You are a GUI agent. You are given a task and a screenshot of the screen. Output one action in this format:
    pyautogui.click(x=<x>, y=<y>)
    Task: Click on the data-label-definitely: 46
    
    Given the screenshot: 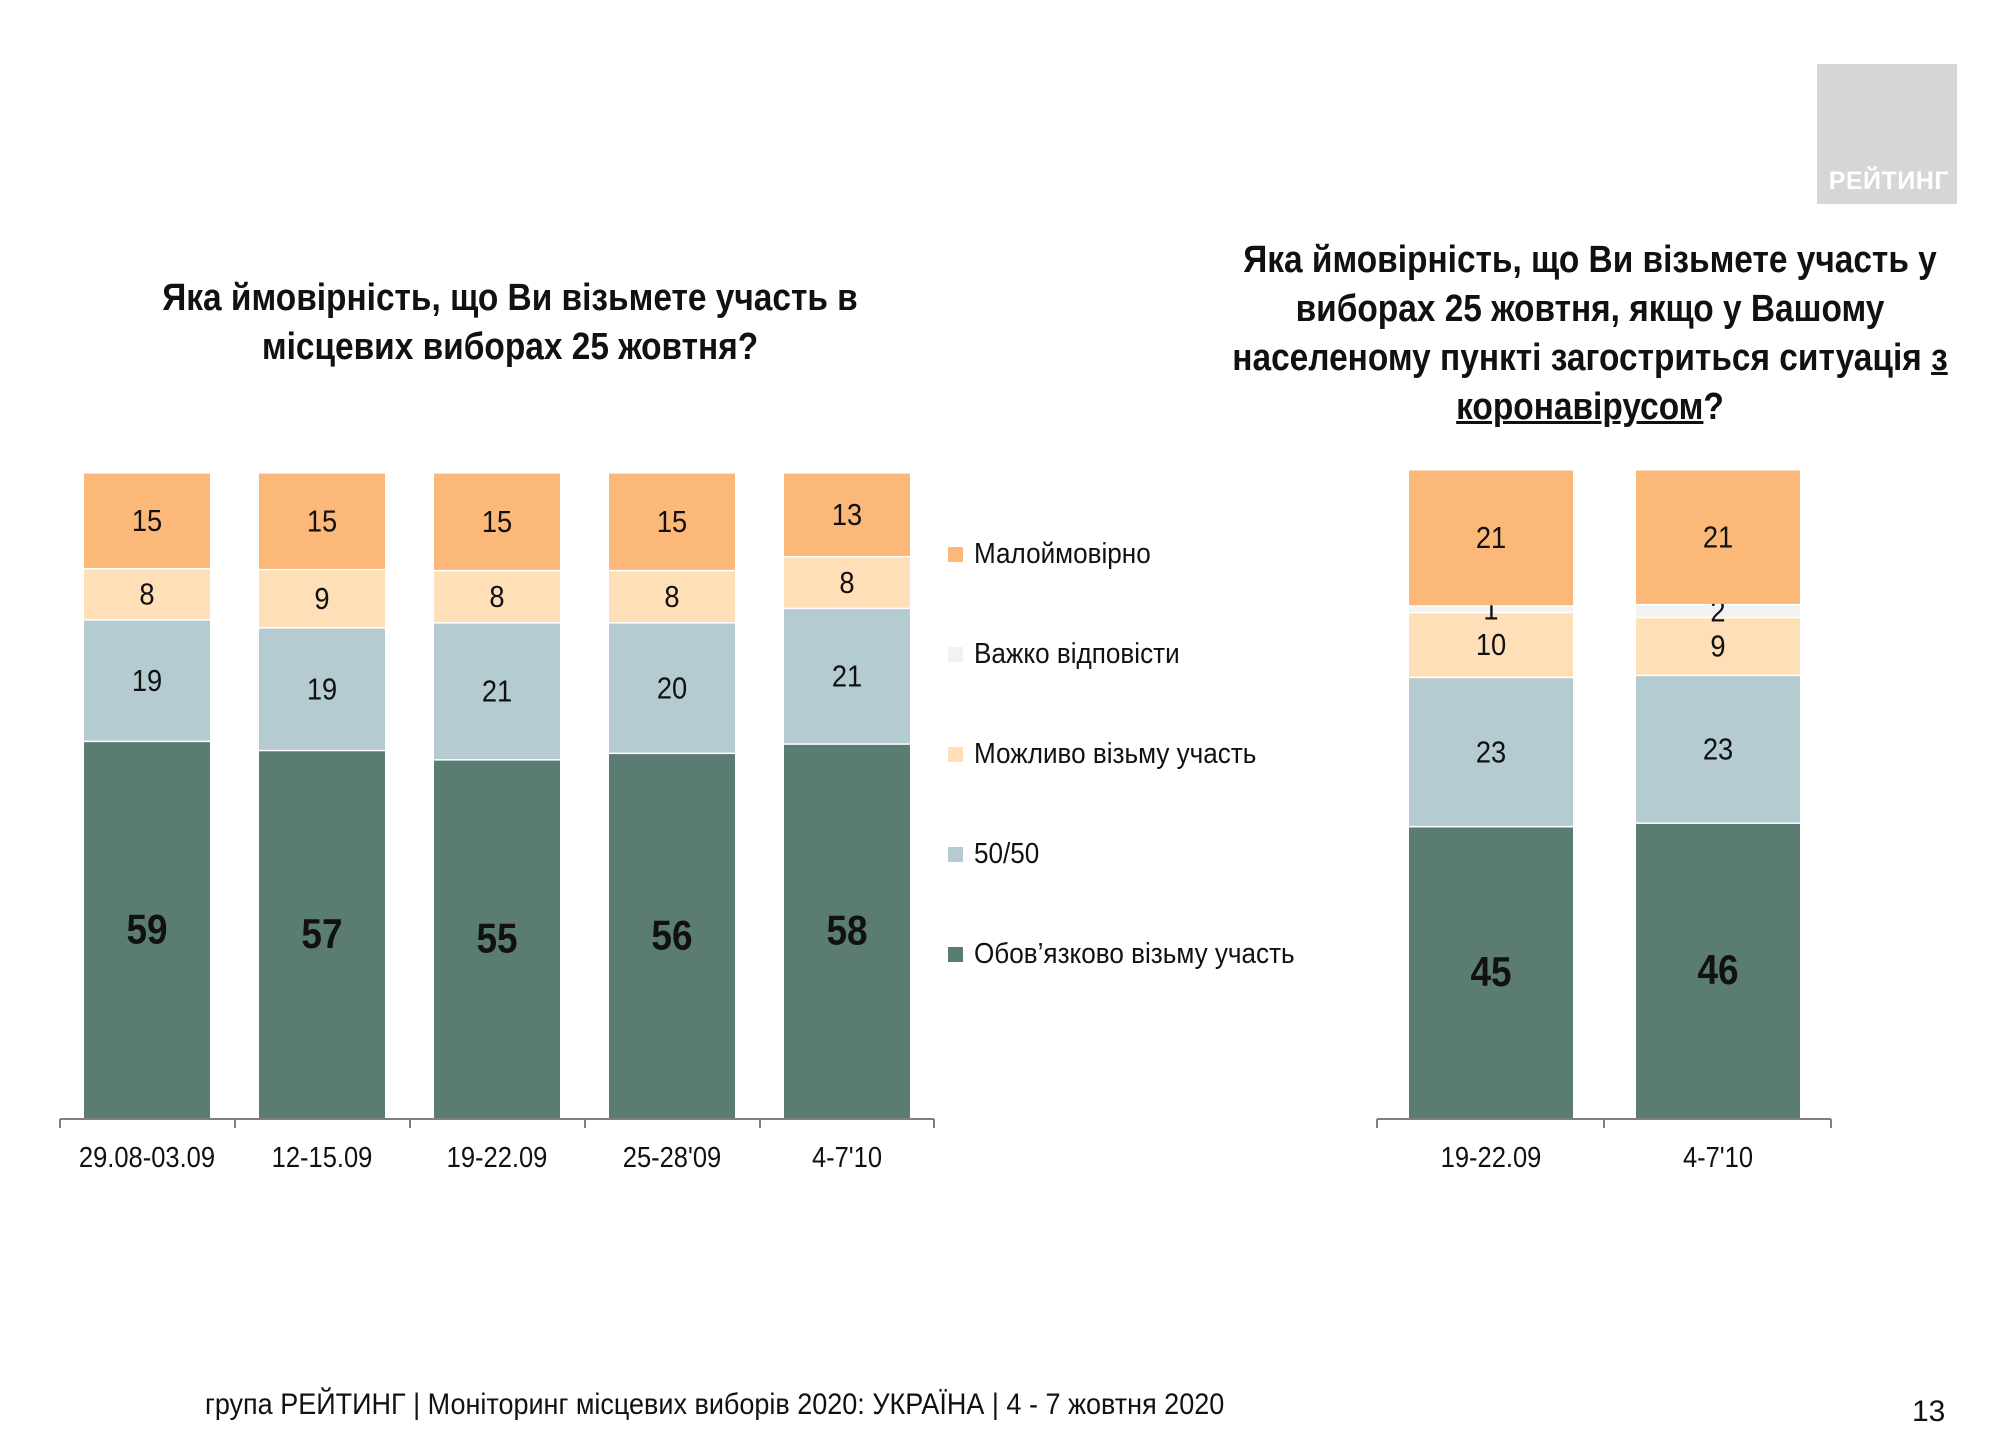 What is the action you would take?
    pyautogui.click(x=1717, y=970)
    